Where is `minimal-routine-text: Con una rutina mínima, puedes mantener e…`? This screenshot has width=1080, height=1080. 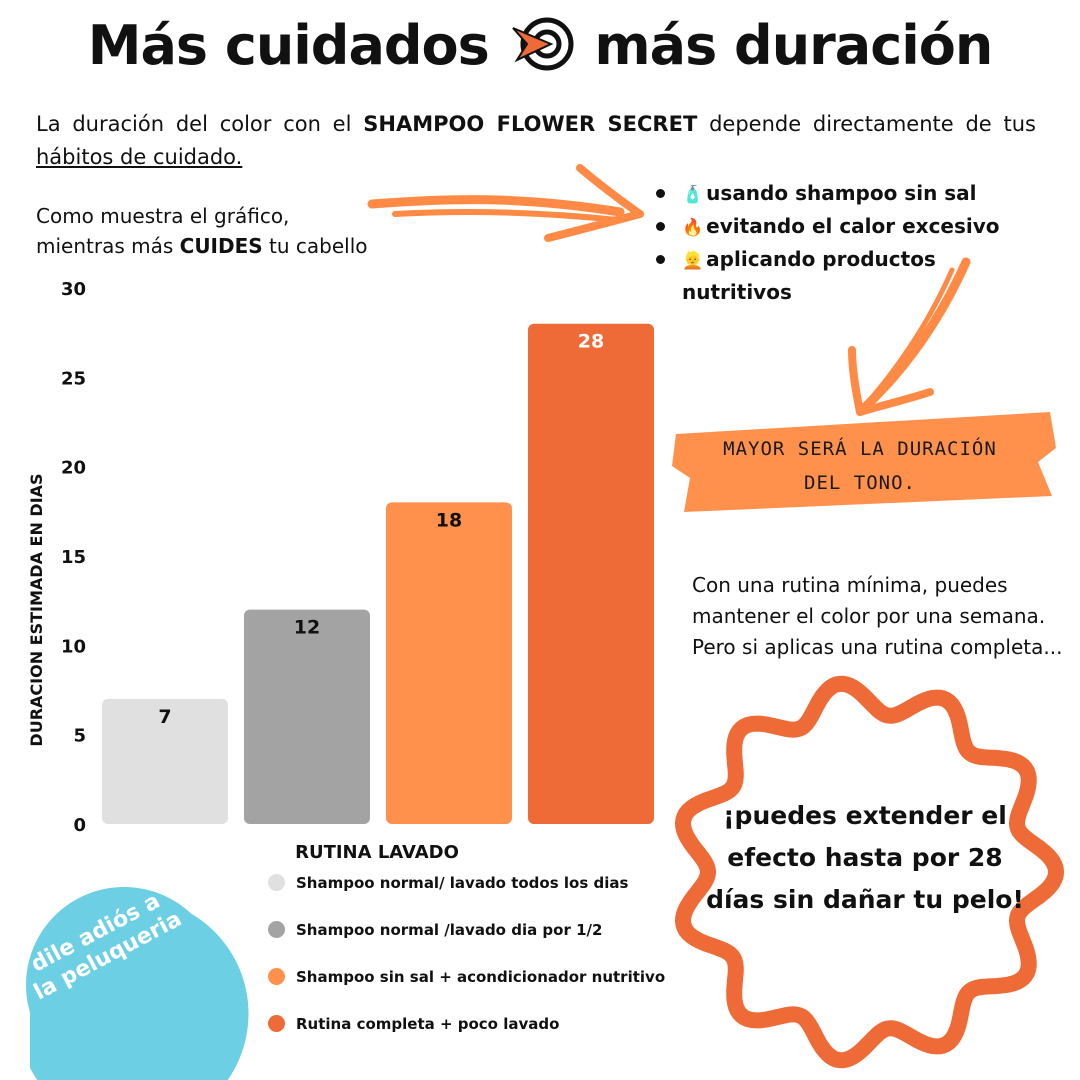
minimal-routine-text: Con una rutina mínima, puedes mantener e… is located at coordinates (877, 616).